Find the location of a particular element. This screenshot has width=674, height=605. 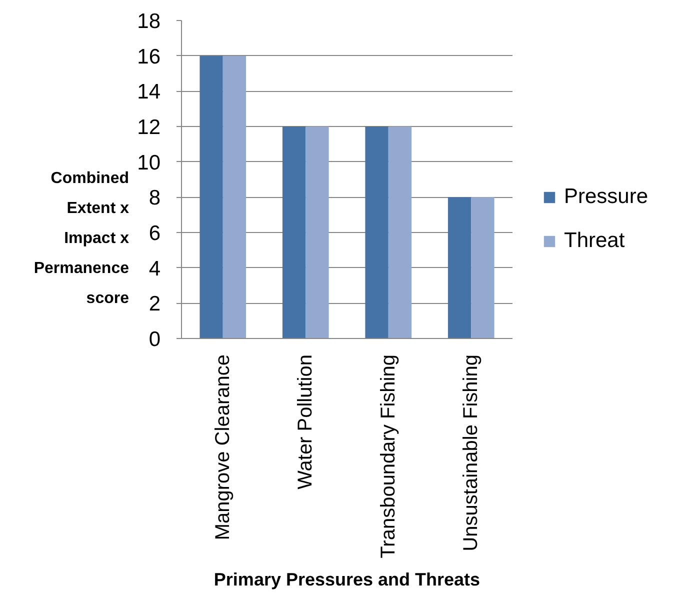

y-tick-label: 6 is located at coordinates (154, 233).